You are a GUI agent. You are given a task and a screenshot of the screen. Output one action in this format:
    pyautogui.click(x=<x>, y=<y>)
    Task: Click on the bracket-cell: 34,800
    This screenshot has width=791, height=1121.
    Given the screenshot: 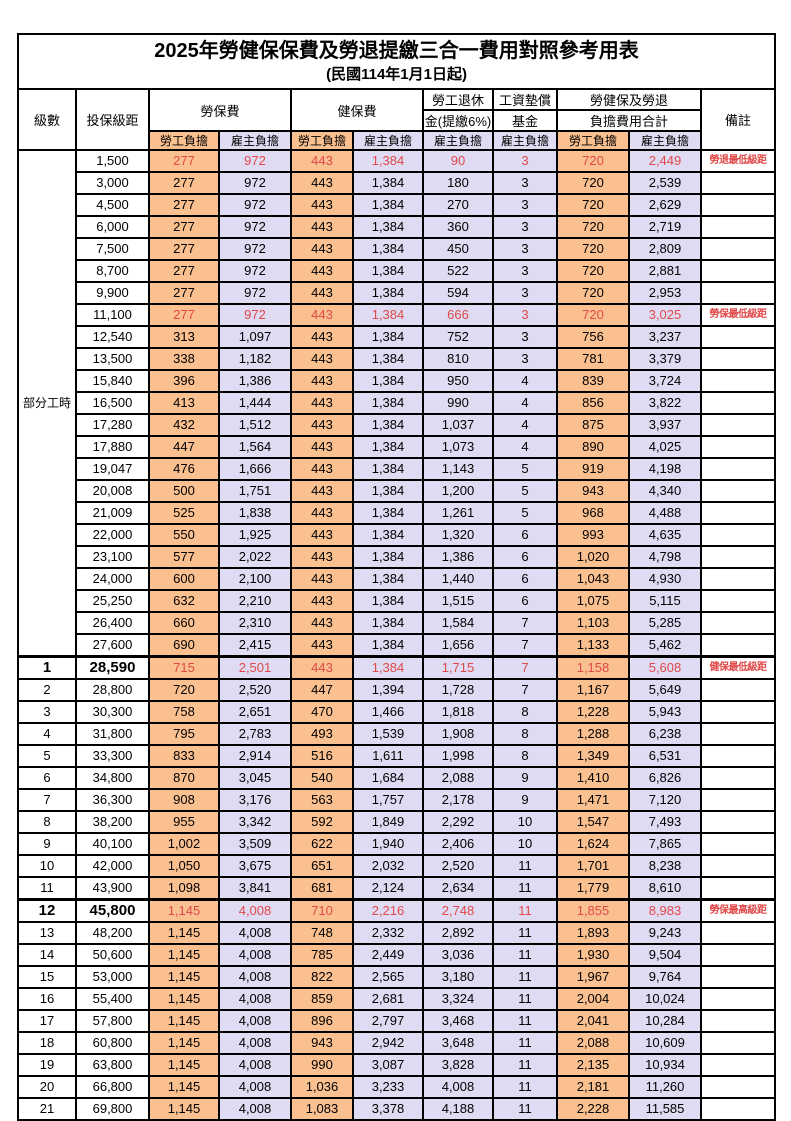 What is the action you would take?
    pyautogui.click(x=112, y=778)
    